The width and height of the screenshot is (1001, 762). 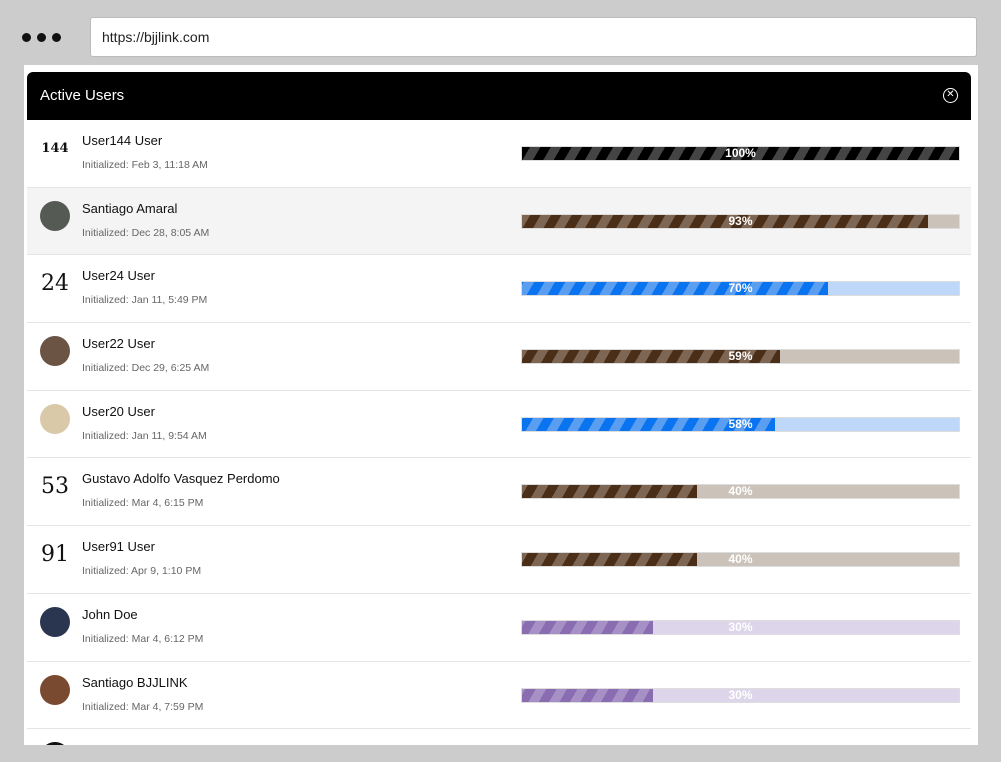 I want to click on user-name: Santiago Amaral, so click(x=130, y=208).